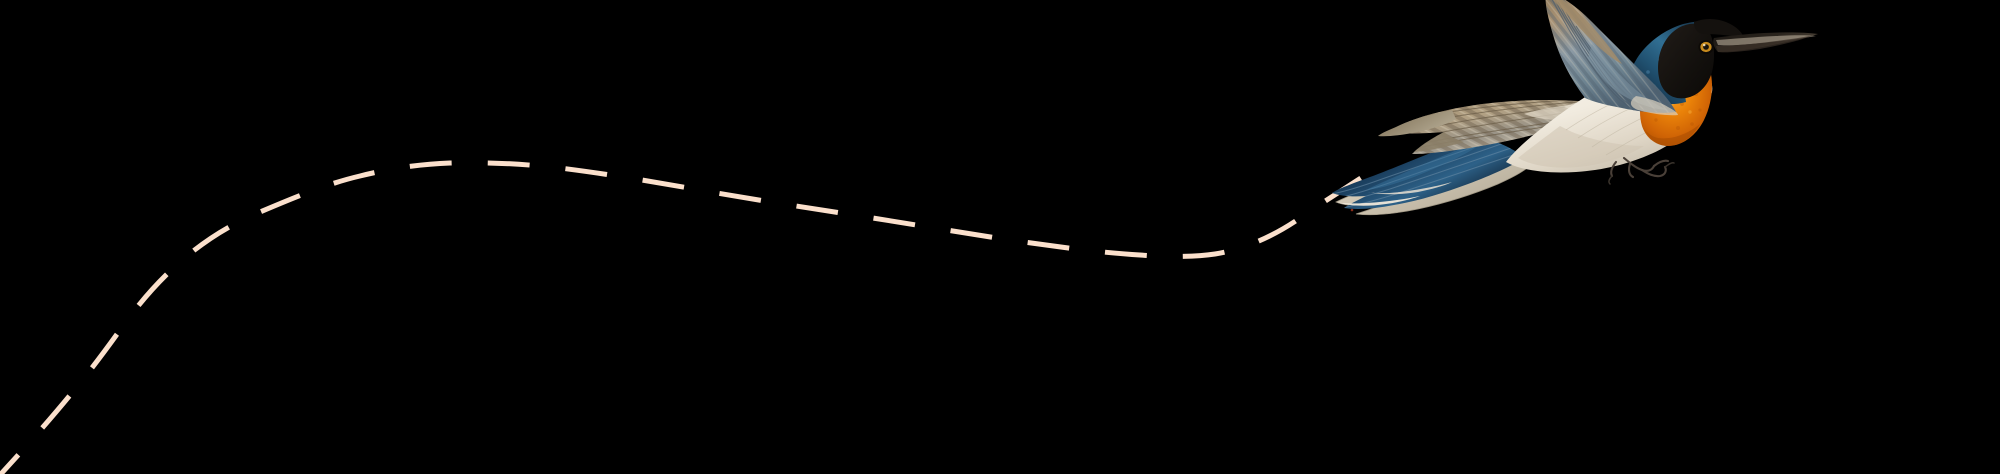  Describe the element at coordinates (1575, 108) in the screenshot. I see `flying-bird-illustration` at that location.